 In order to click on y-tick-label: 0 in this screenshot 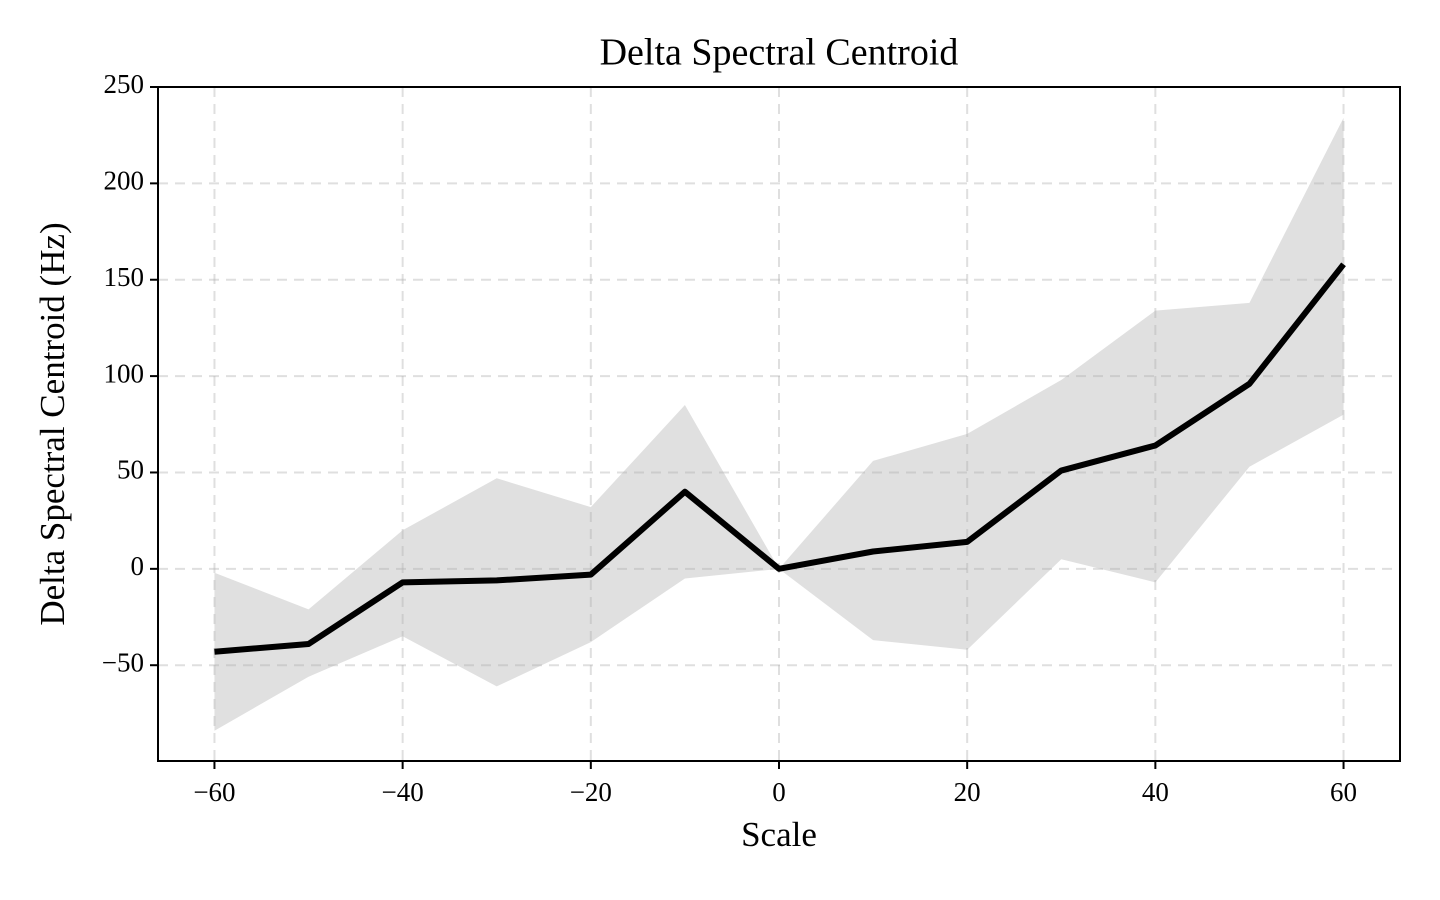, I will do `click(138, 566)`.